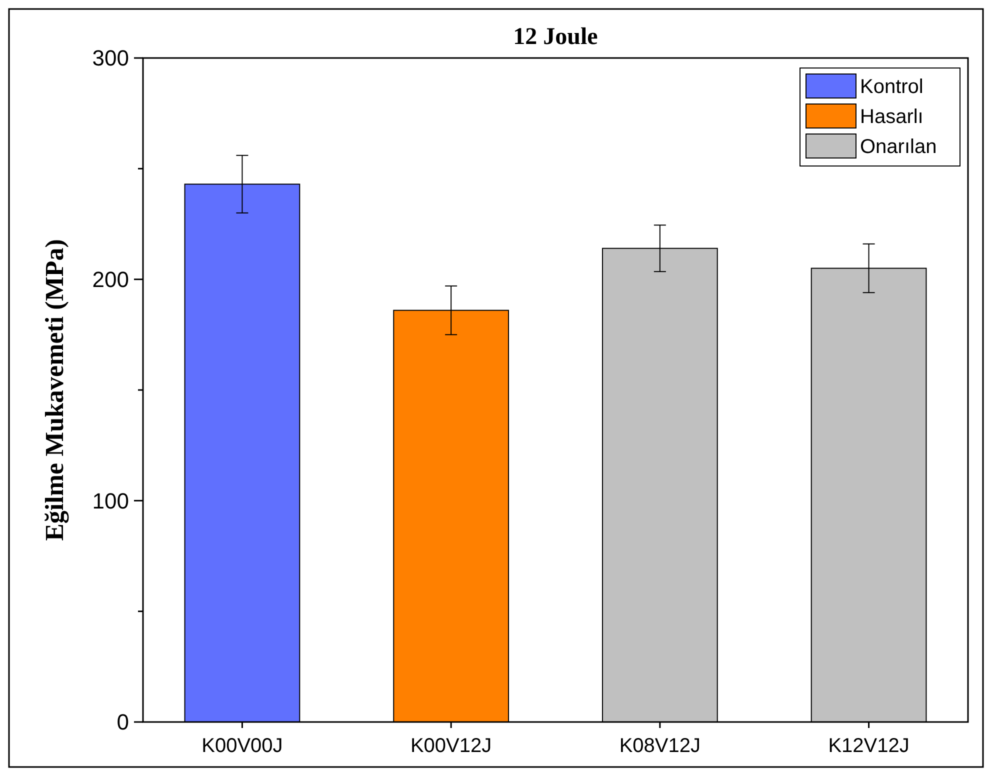 The image size is (992, 776). I want to click on chart-title: 12 Joule, so click(555, 37).